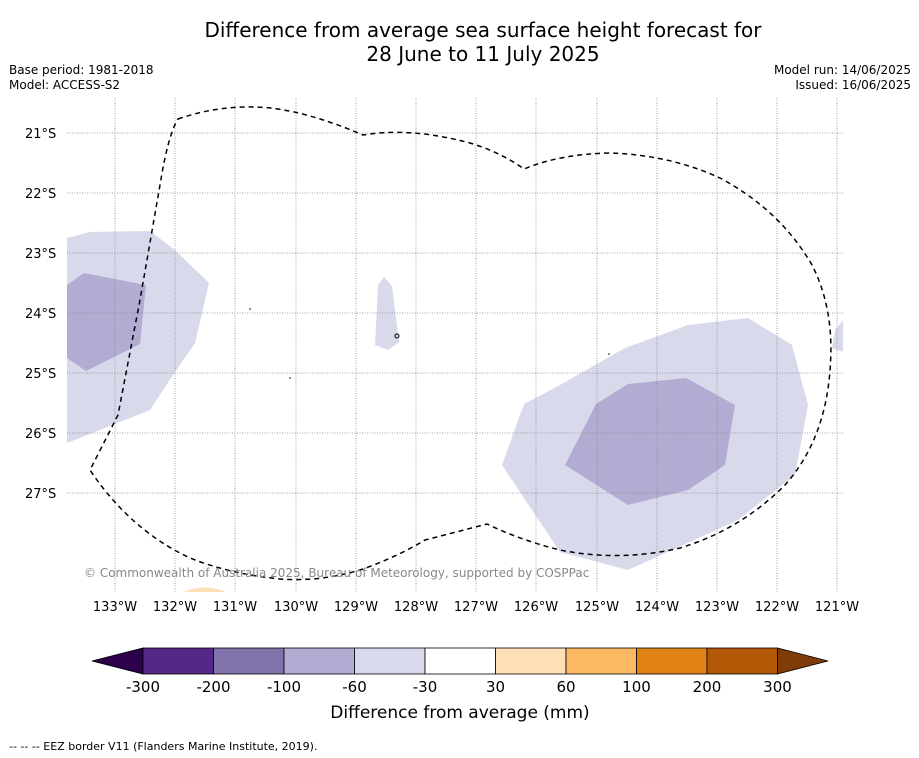 The image size is (919, 758). I want to click on model-run: Model run: 14/06/2025, so click(842, 70).